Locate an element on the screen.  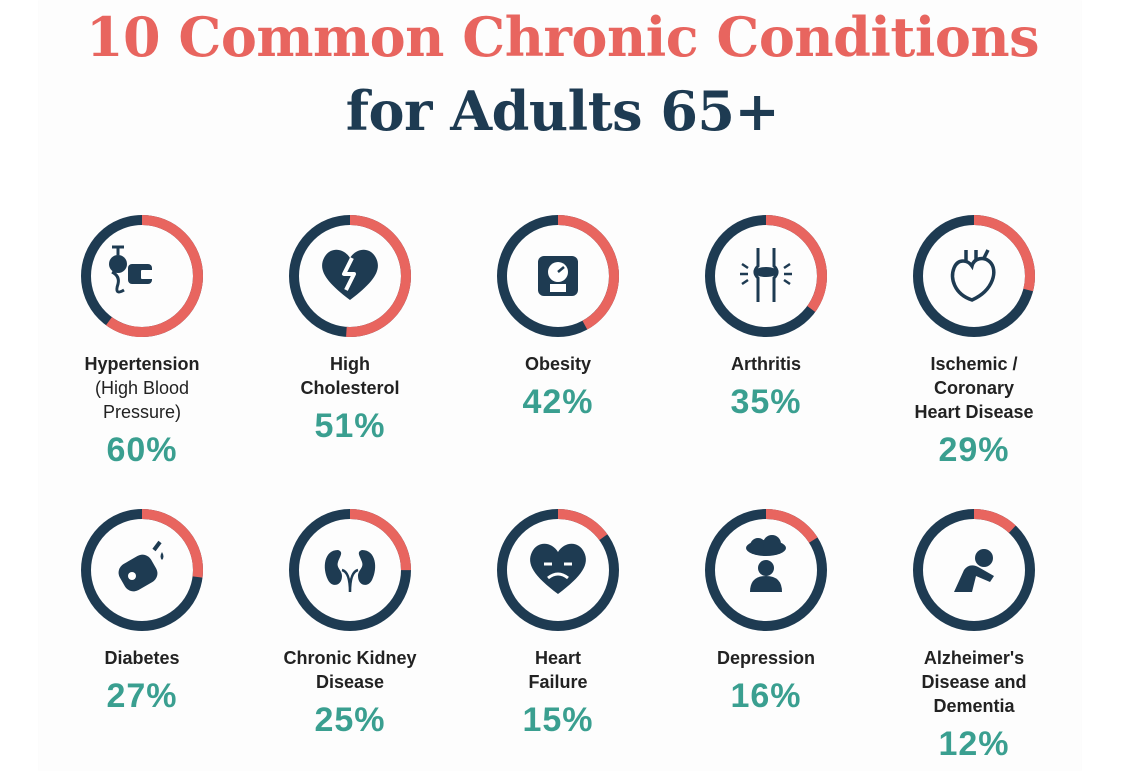
condition-label: Hypertension (High Blood Pressure) is located at coordinates (142, 388).